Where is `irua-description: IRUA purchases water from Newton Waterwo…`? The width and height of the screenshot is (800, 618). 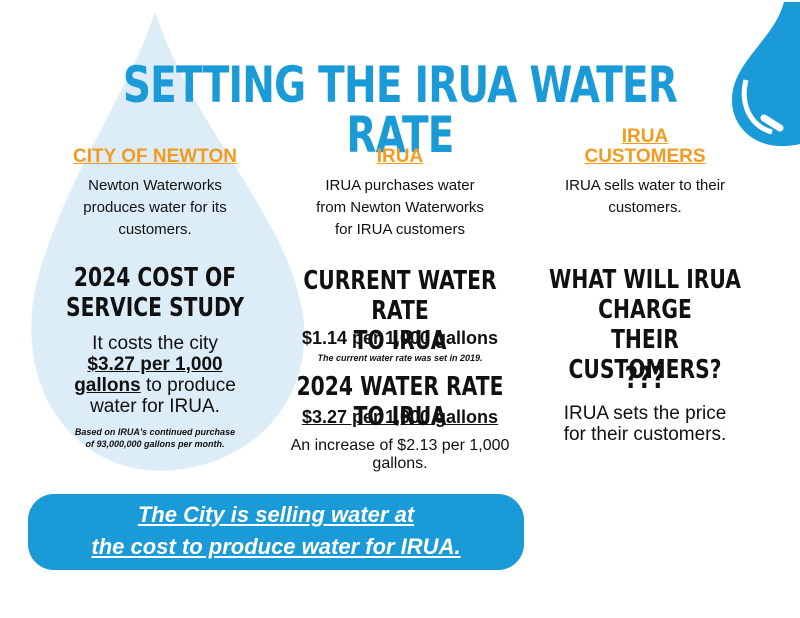
irua-description: IRUA purchases water from Newton Waterwo… is located at coordinates (400, 207).